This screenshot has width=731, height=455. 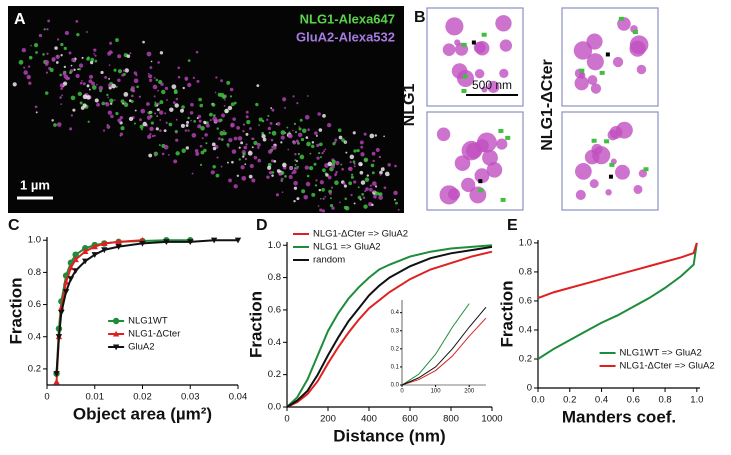 What do you see at coordinates (274, 407) in the screenshot?
I see `y-tick-label: 0.0` at bounding box center [274, 407].